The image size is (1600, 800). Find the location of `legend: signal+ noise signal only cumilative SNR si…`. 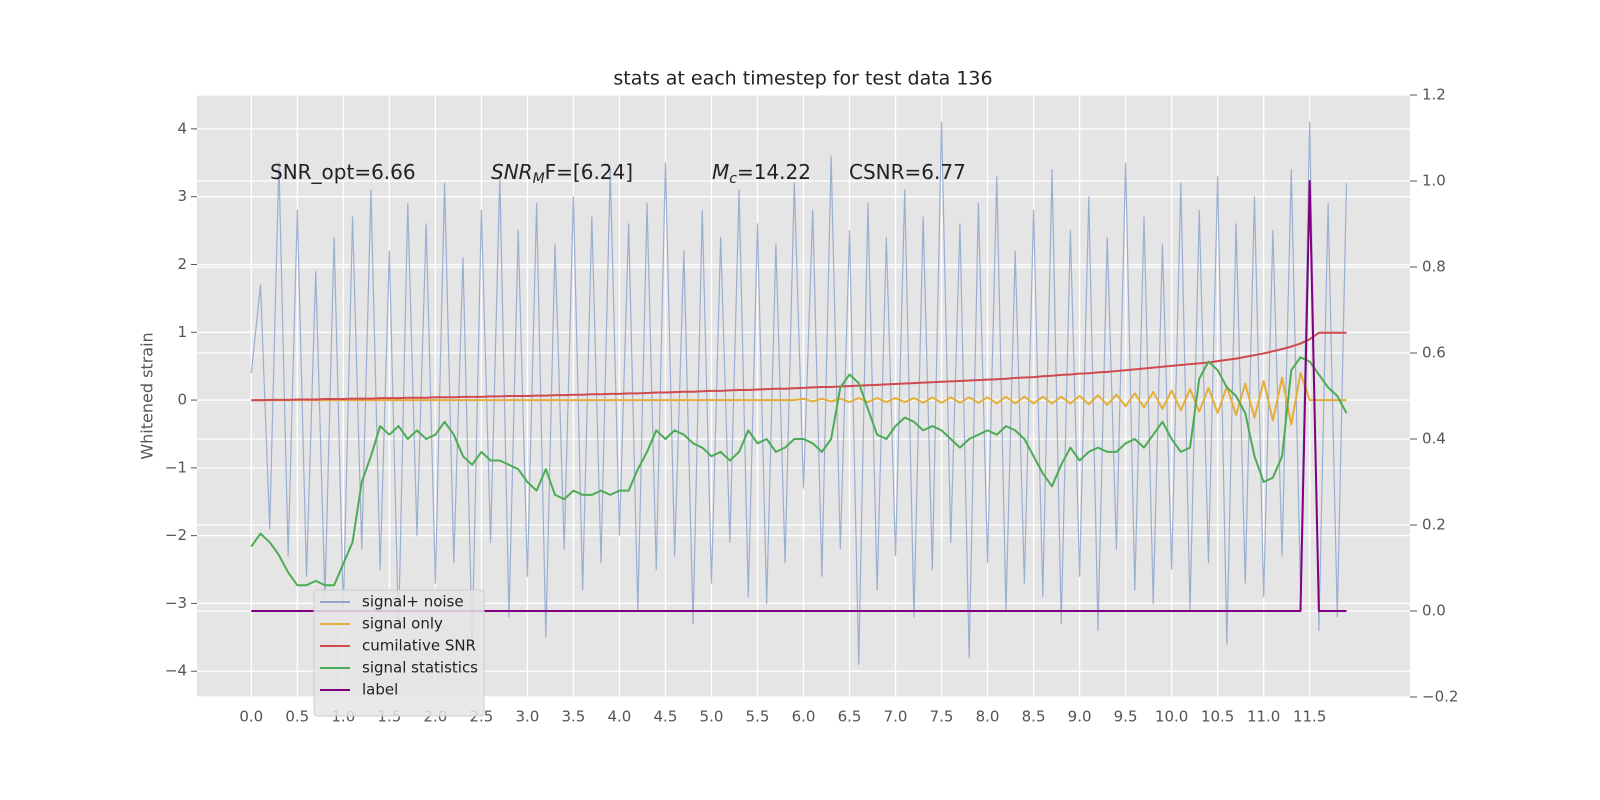

legend: signal+ noise signal only cumilative SNR si… is located at coordinates (399, 653).